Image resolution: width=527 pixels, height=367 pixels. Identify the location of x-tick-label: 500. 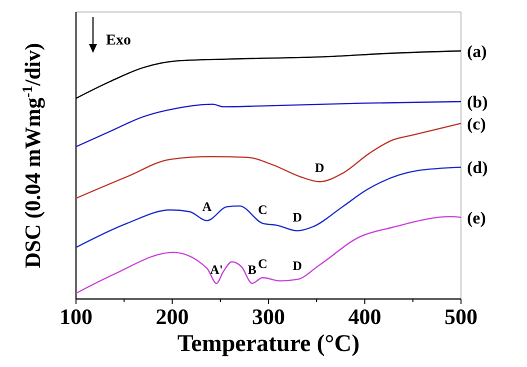
(461, 316).